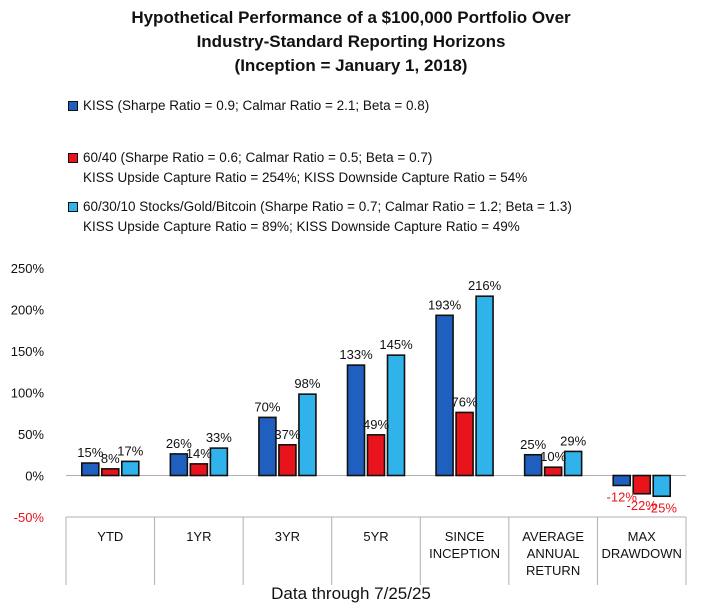  What do you see at coordinates (28, 351) in the screenshot?
I see `y-tick-label: 150%` at bounding box center [28, 351].